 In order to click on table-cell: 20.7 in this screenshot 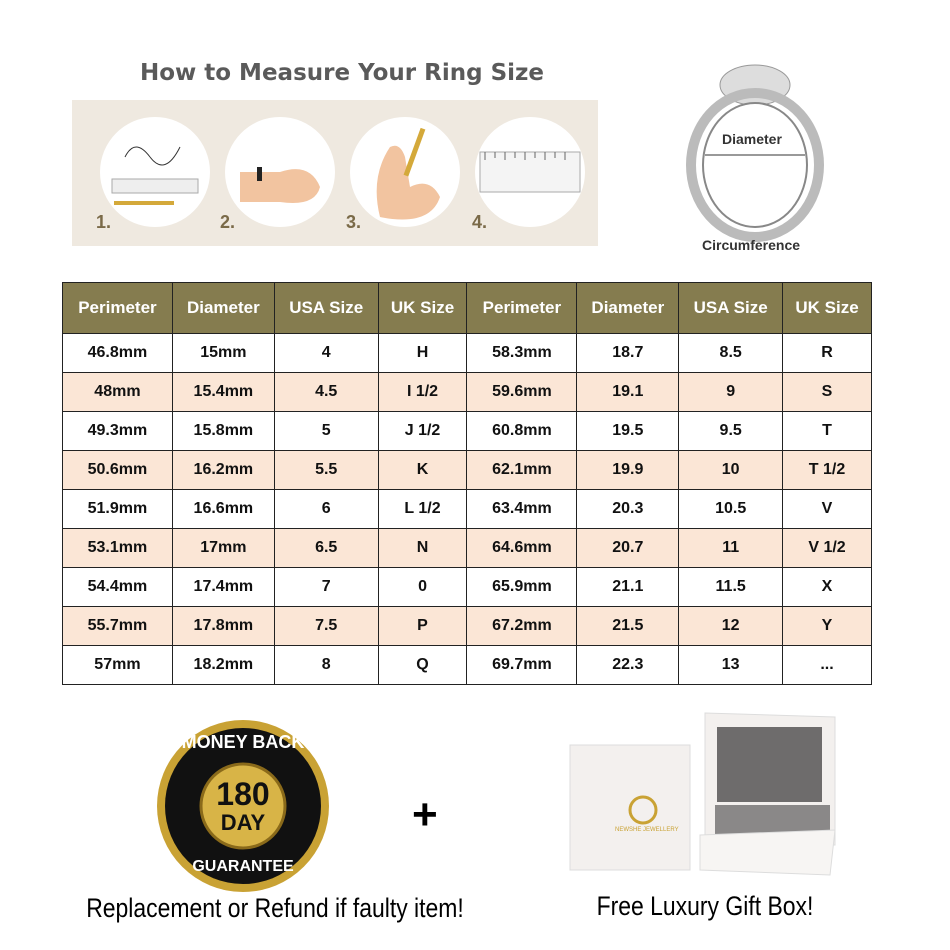, I will do `click(628, 548)`.